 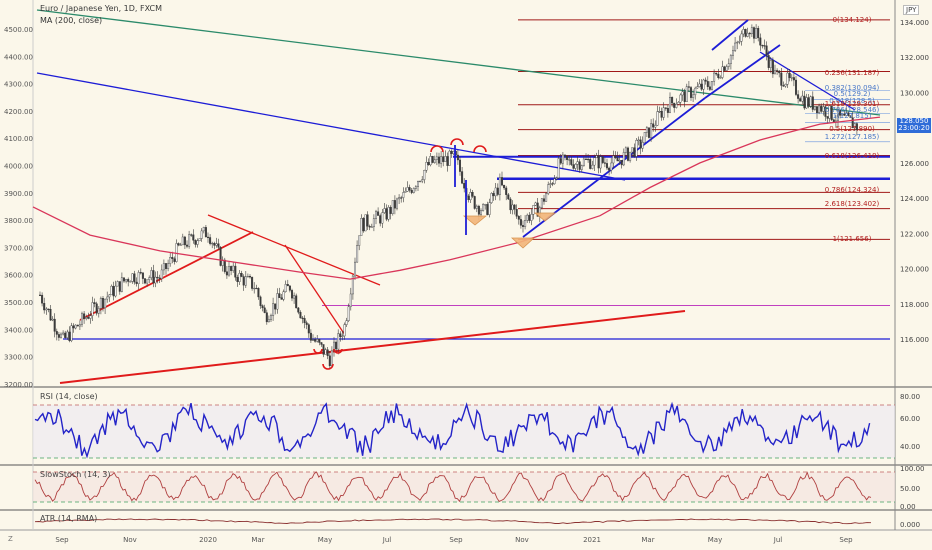 I want to click on atr-title: ATR (14, RMA), so click(x=69, y=518).